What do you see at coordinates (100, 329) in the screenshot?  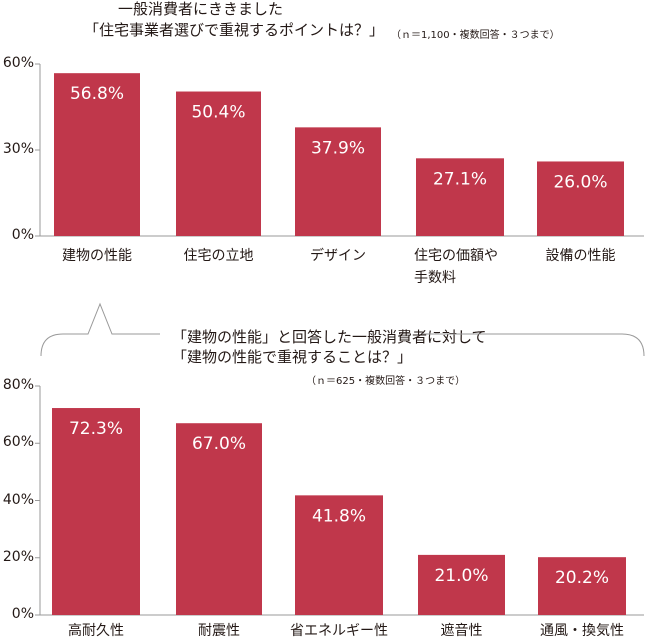 I see `brace-left-line` at bounding box center [100, 329].